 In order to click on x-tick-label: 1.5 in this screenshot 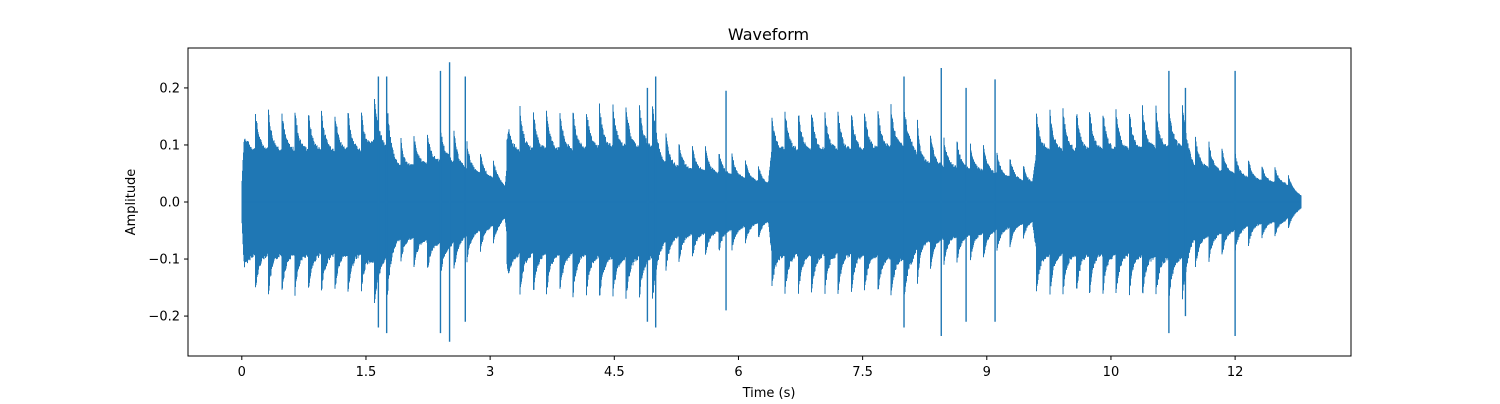, I will do `click(366, 372)`.